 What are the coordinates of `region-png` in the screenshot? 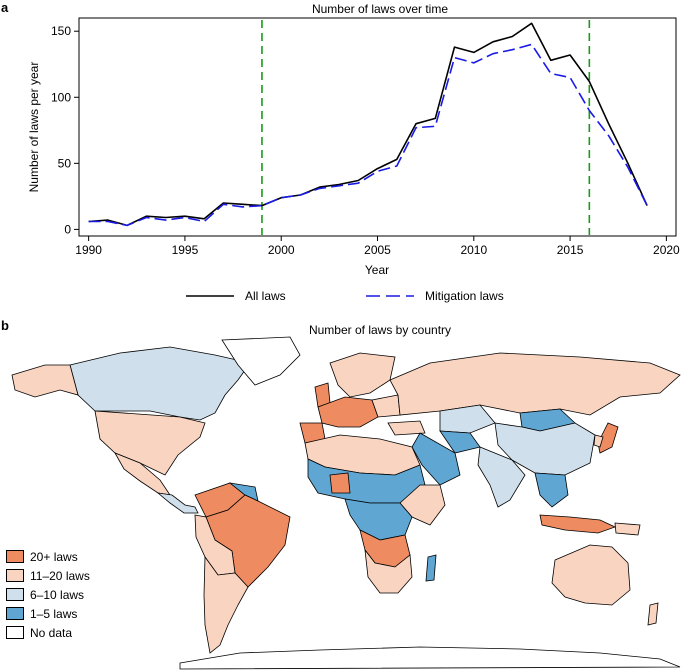 It's located at (627, 529).